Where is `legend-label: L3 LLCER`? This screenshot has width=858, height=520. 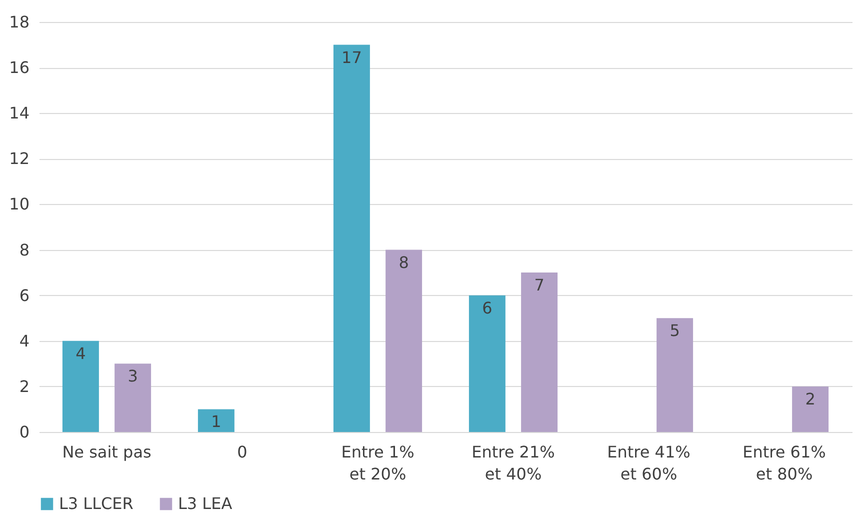 legend-label: L3 LLCER is located at coordinates (96, 503).